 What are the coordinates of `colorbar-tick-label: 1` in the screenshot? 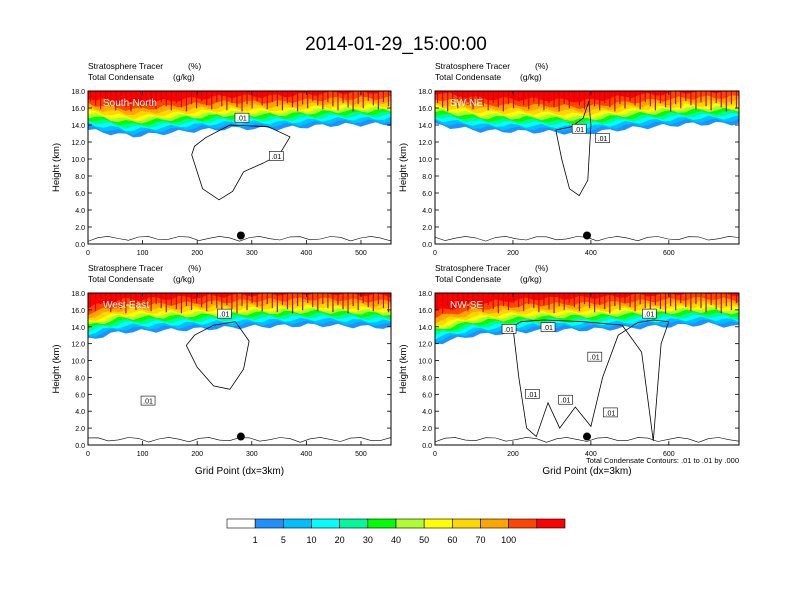 It's located at (255, 540).